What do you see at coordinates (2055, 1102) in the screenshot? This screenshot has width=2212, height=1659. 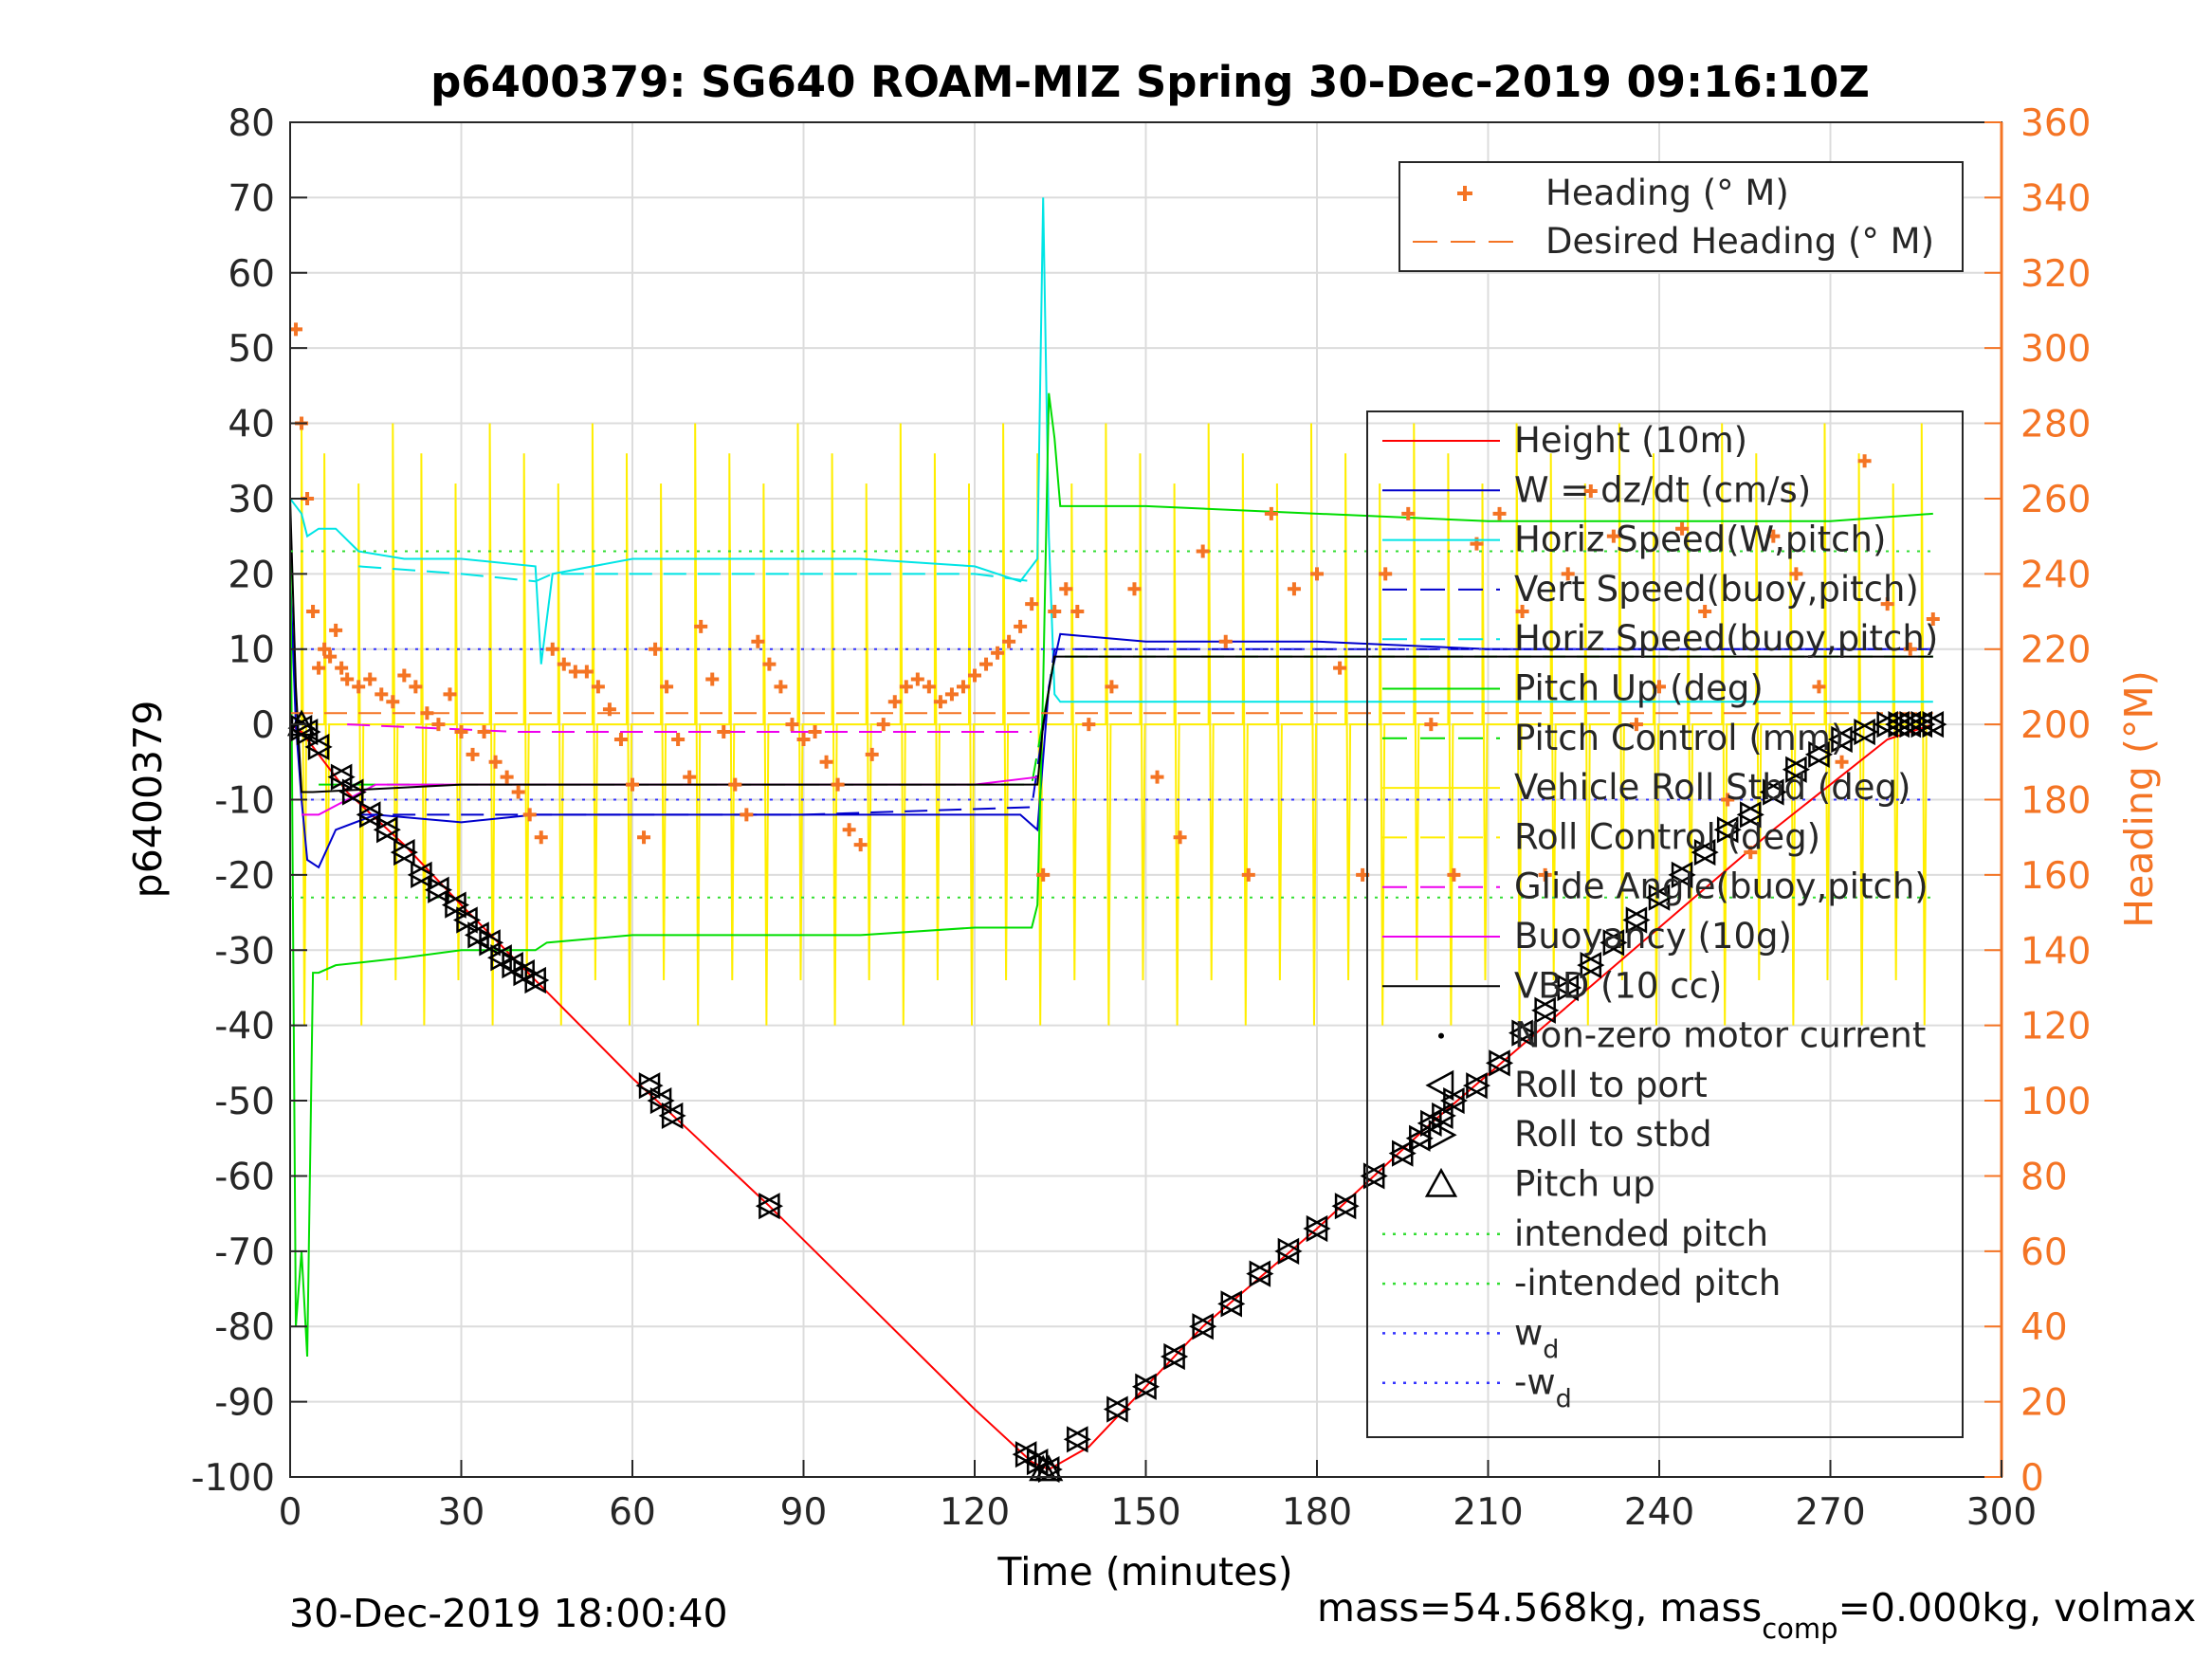 I see `y2-tick-label: 100` at bounding box center [2055, 1102].